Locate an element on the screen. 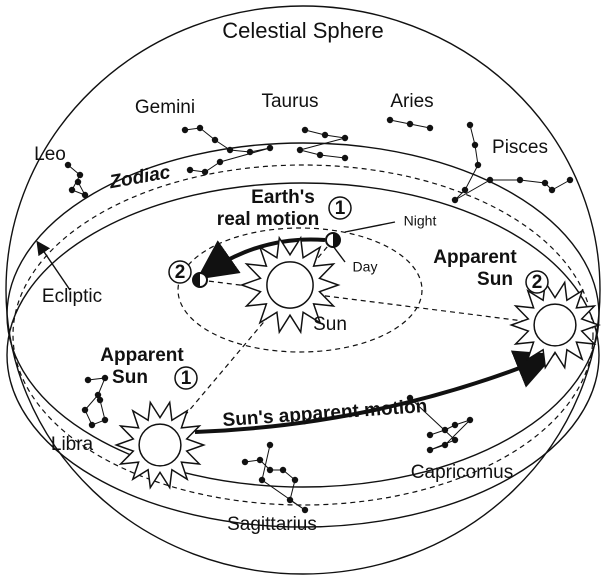  label: Sun's apparent motion is located at coordinates (325, 413).